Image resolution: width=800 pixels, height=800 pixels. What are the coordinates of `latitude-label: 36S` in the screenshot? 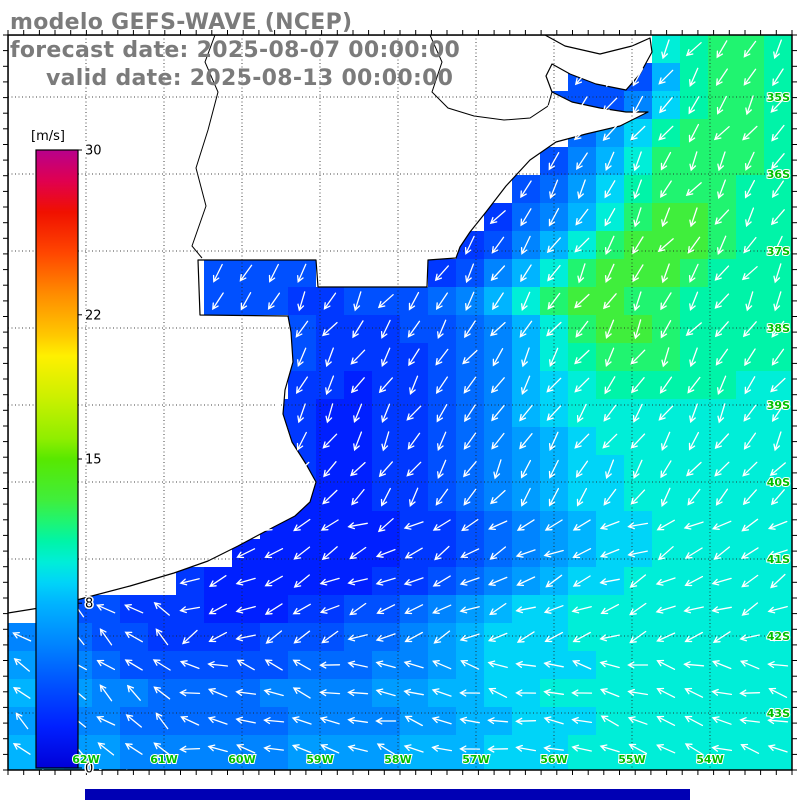 It's located at (778, 174).